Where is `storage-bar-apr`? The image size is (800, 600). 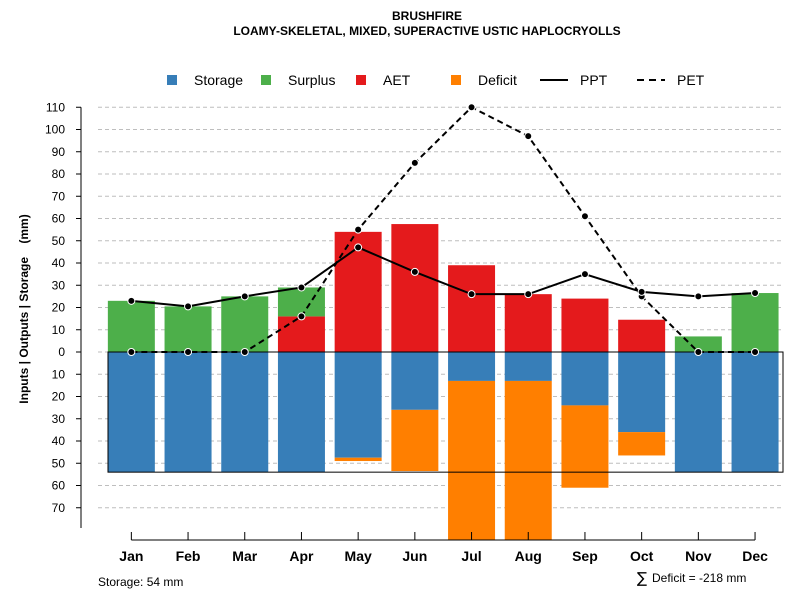 storage-bar-apr is located at coordinates (301, 412).